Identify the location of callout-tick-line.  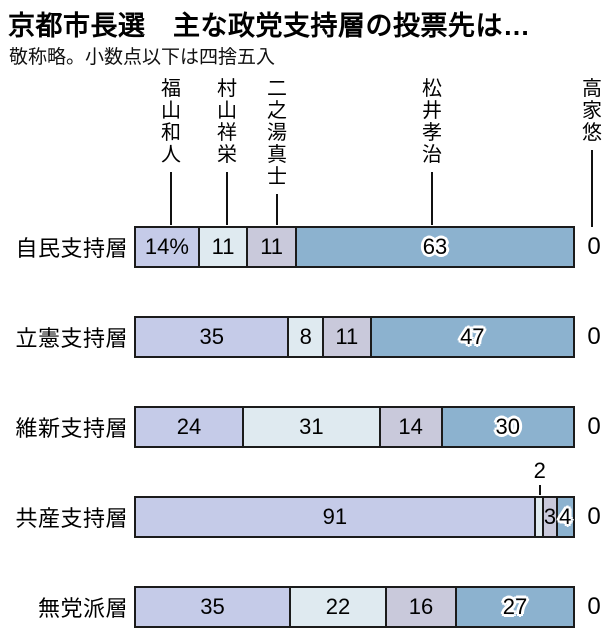
(539, 490).